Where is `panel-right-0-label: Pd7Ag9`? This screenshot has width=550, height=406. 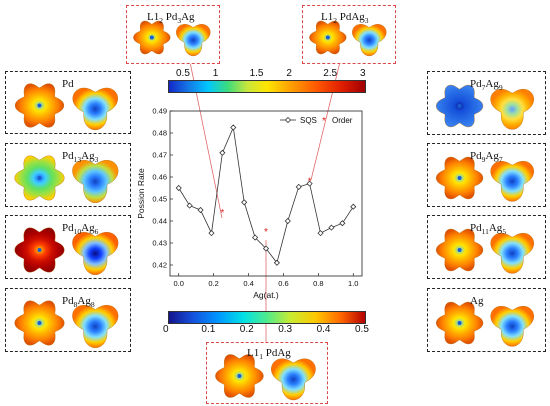
panel-right-0-label: Pd7Ag9 is located at coordinates (486, 85).